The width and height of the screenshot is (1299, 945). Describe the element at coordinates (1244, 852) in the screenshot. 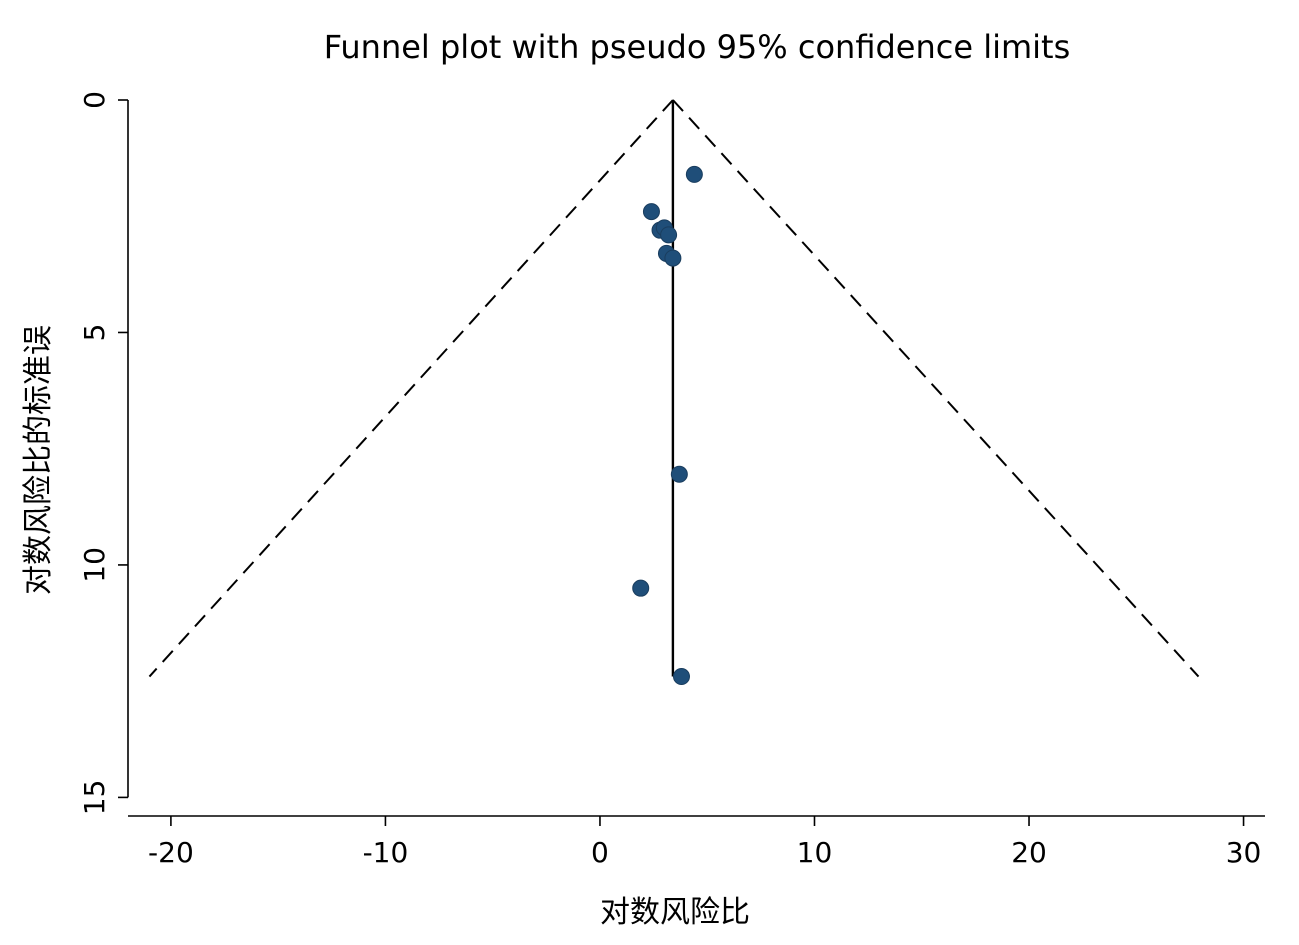

I see `x-tick-label: 30` at that location.